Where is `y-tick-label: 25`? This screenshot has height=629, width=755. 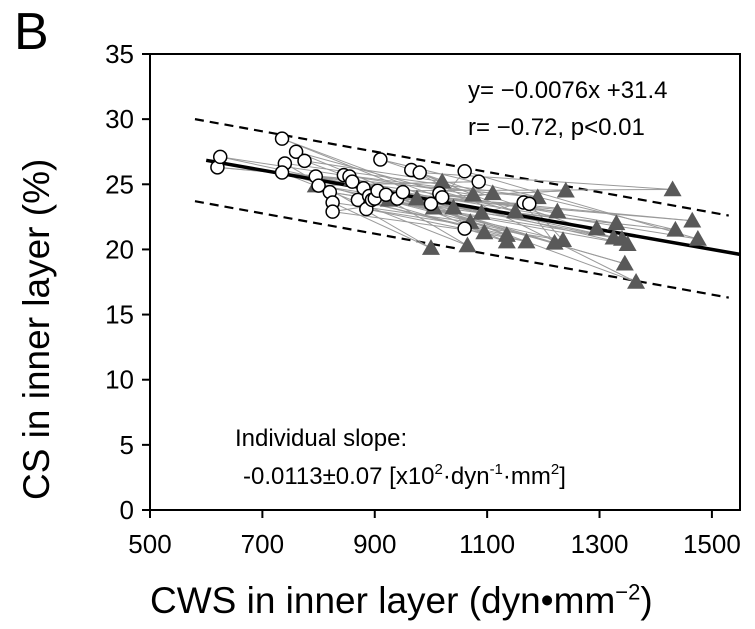
y-tick-label: 25 is located at coordinates (119, 184).